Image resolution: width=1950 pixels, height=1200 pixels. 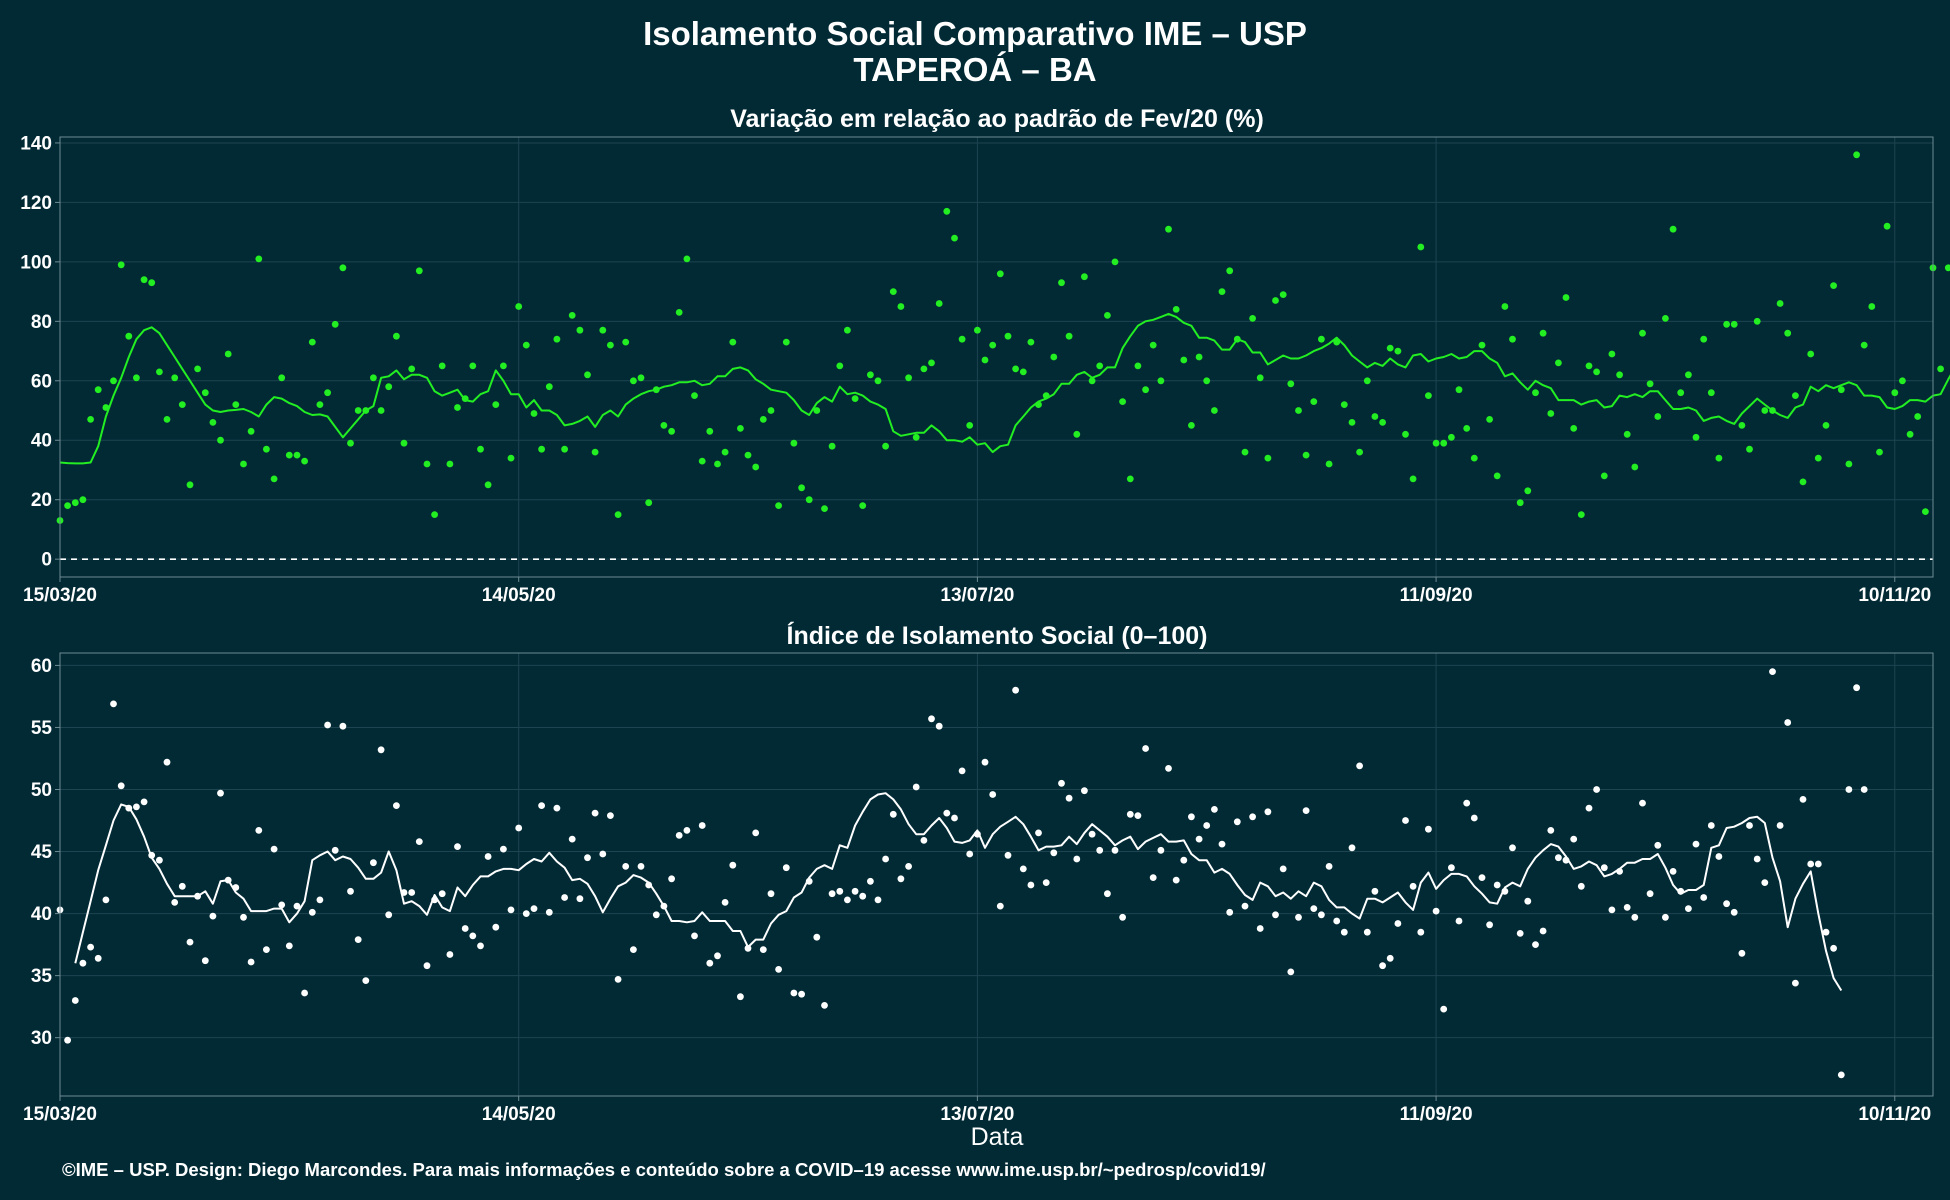 What do you see at coordinates (60, 1114) in the screenshot?
I see `x-tick-label: 15/03/20` at bounding box center [60, 1114].